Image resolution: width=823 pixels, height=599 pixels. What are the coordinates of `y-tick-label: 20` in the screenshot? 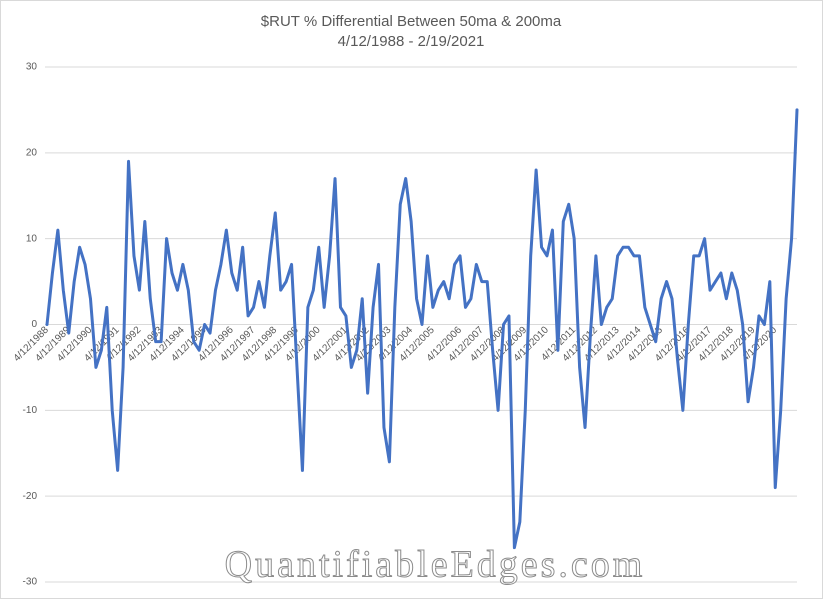 It's located at (32, 152).